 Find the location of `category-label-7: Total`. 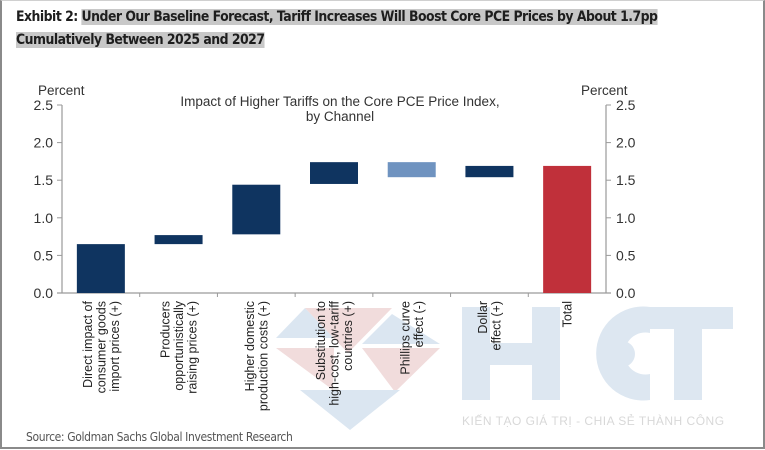

category-label-7: Total is located at coordinates (568, 314).